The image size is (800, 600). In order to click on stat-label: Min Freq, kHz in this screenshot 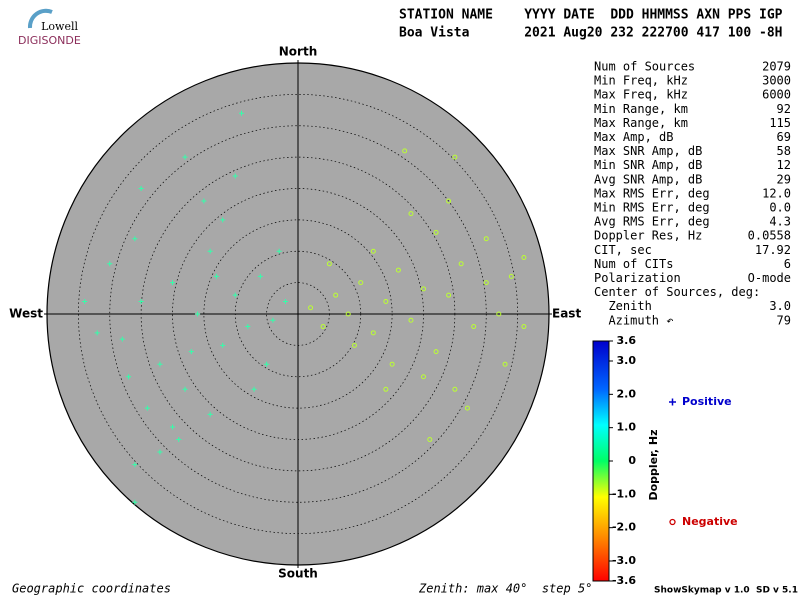, I will do `click(641, 81)`.